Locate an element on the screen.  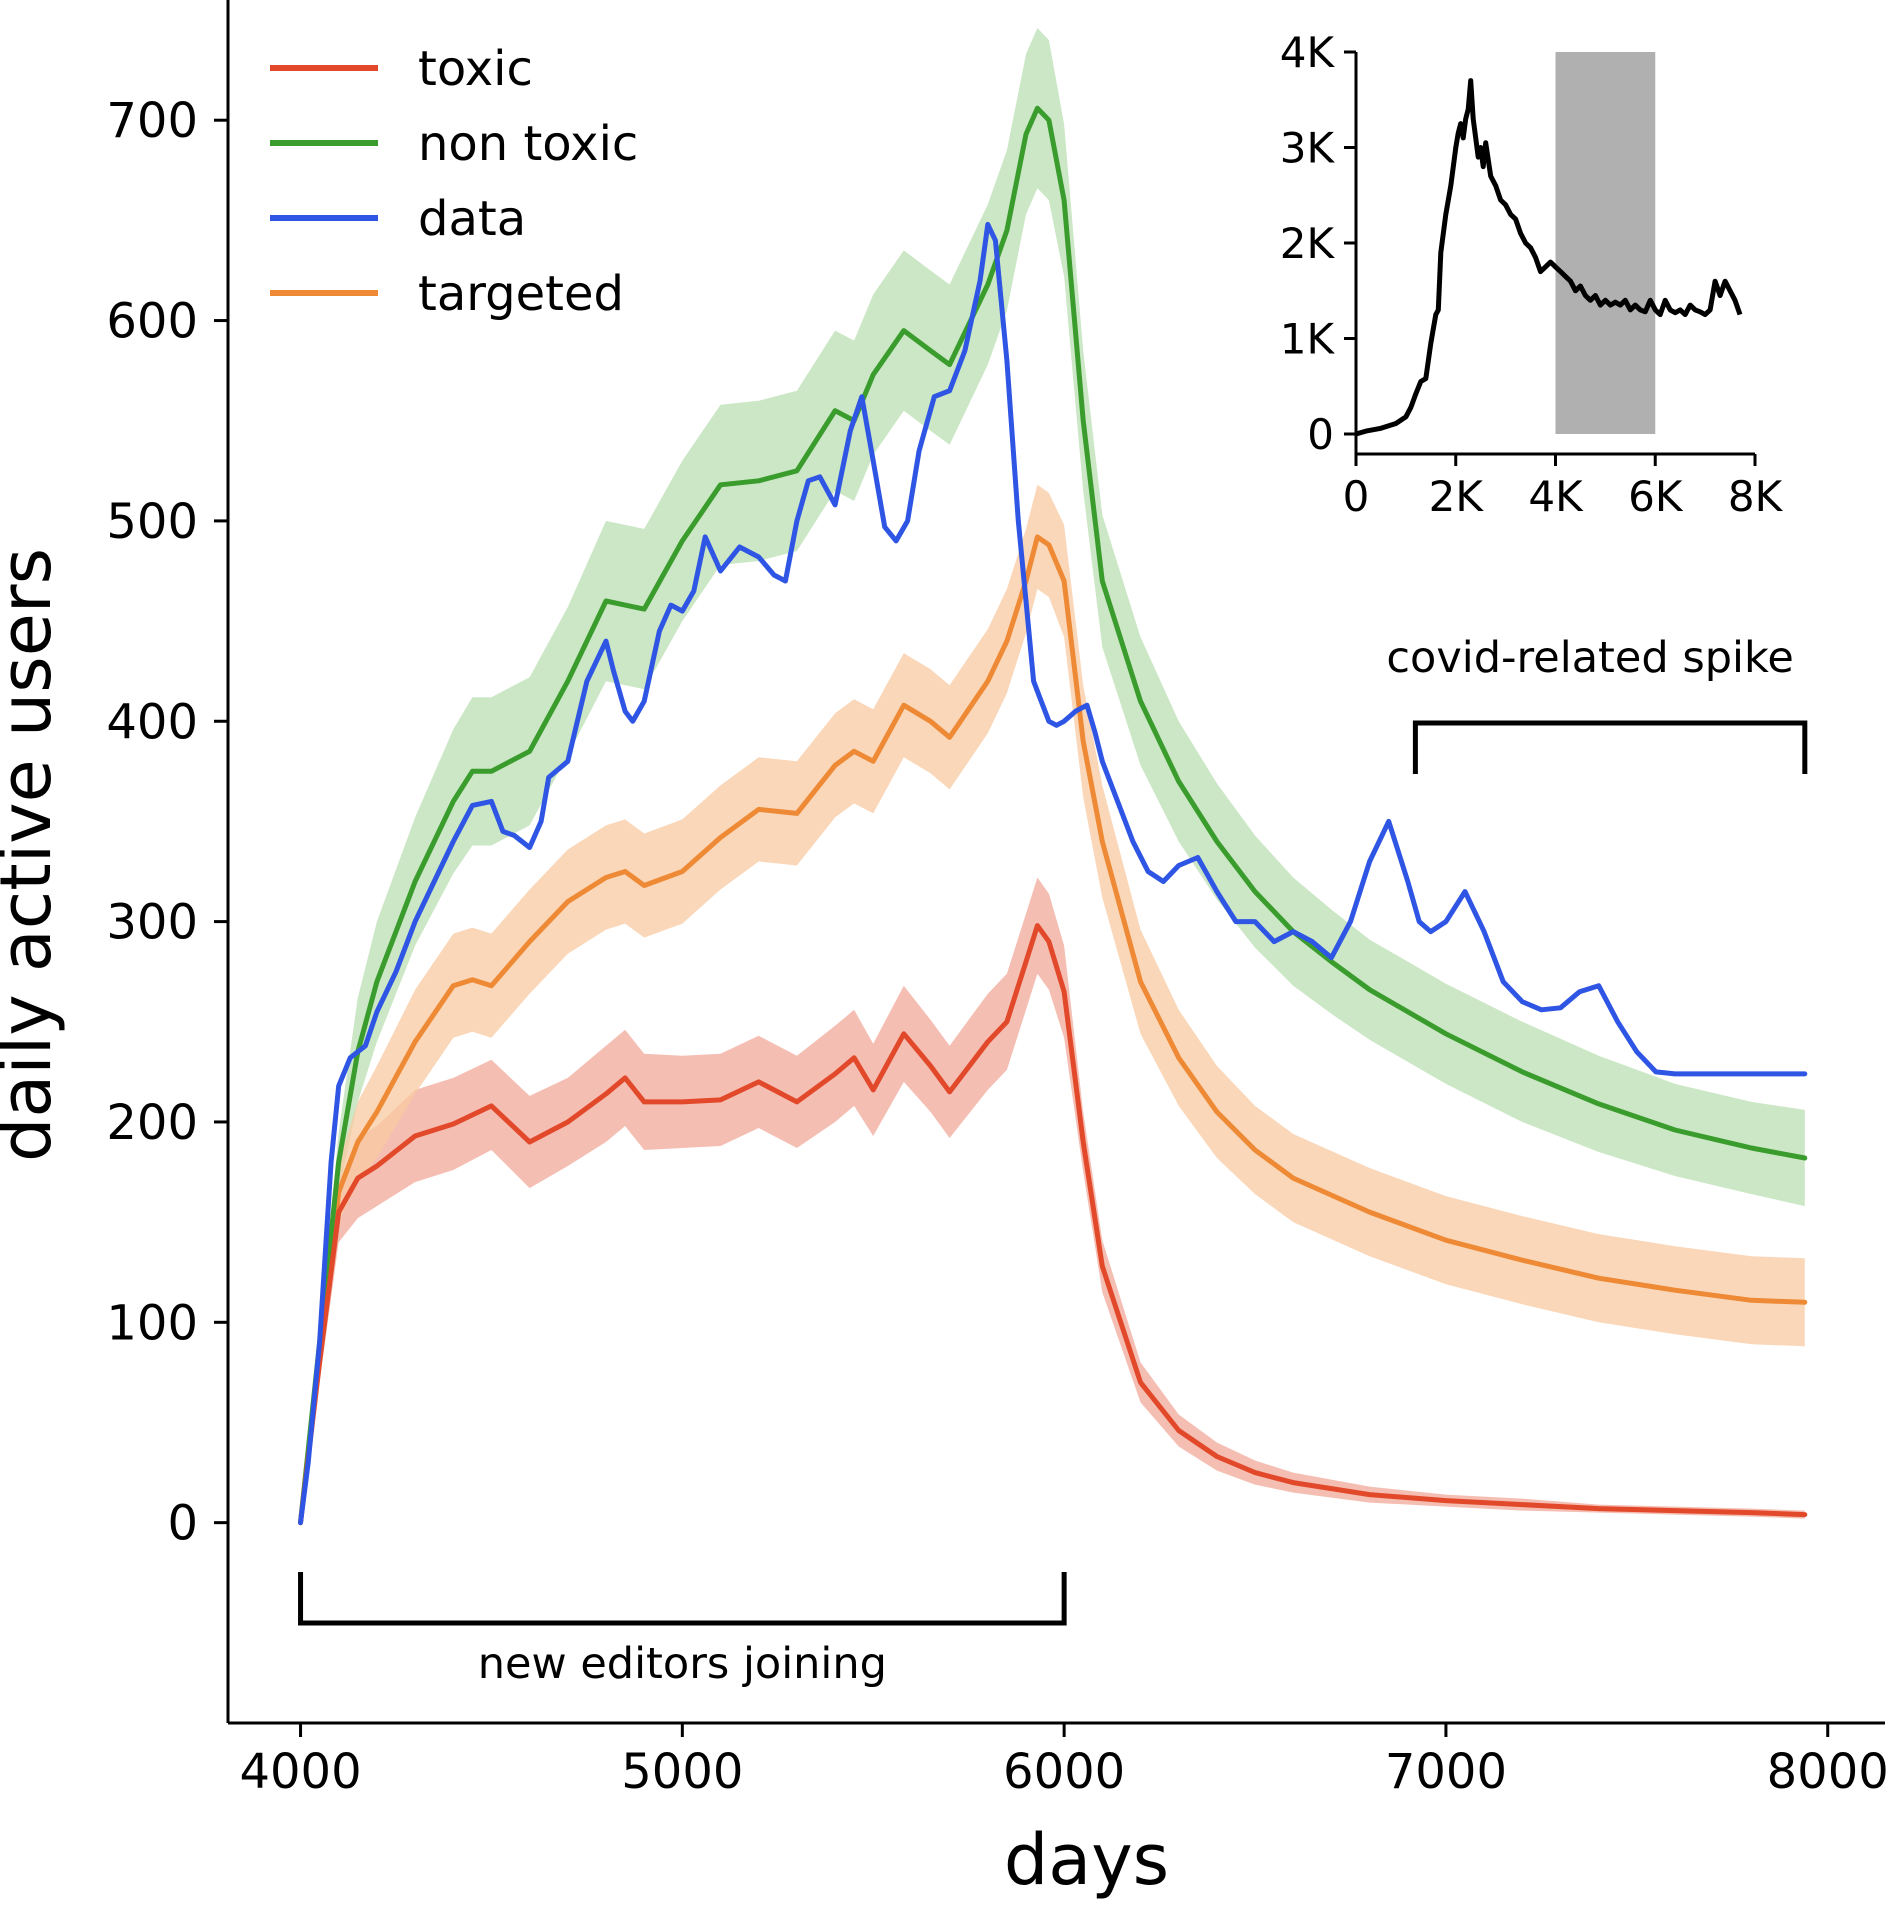
bracket-covid-spike is located at coordinates (1610, 747).